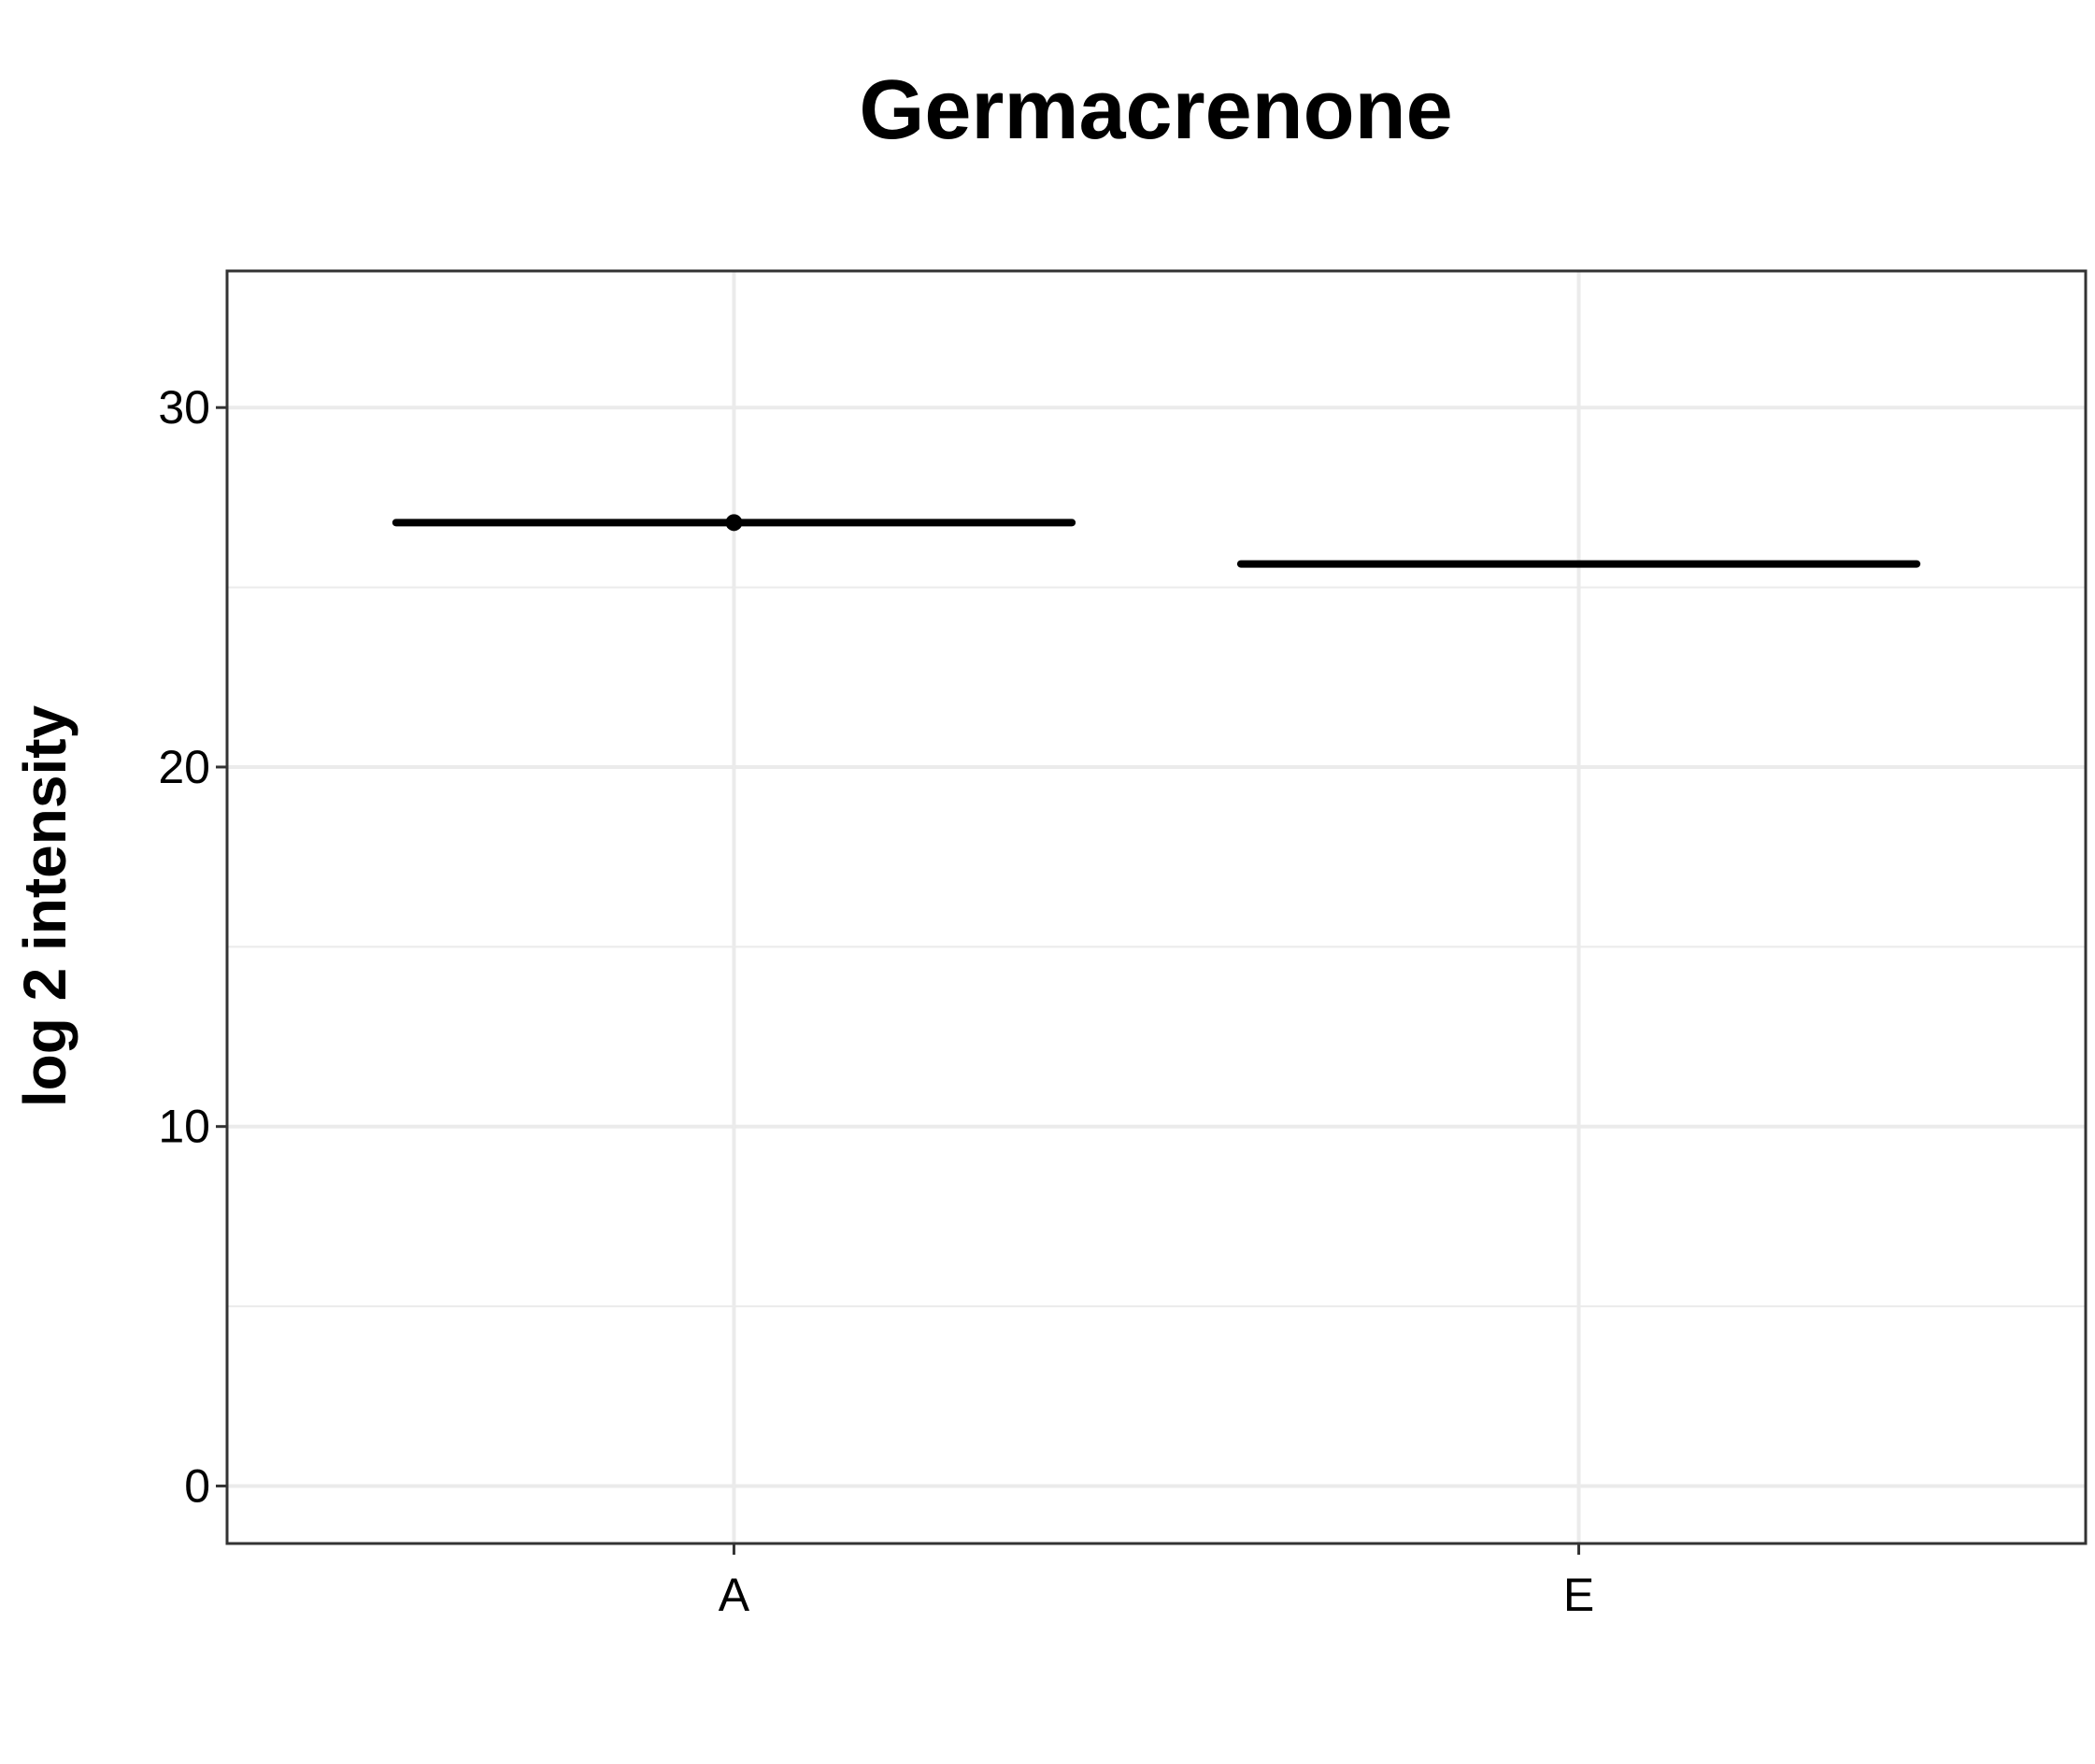 The height and width of the screenshot is (1764, 2095). What do you see at coordinates (192, 946) in the screenshot?
I see `y-axis: 0 10 20 30` at bounding box center [192, 946].